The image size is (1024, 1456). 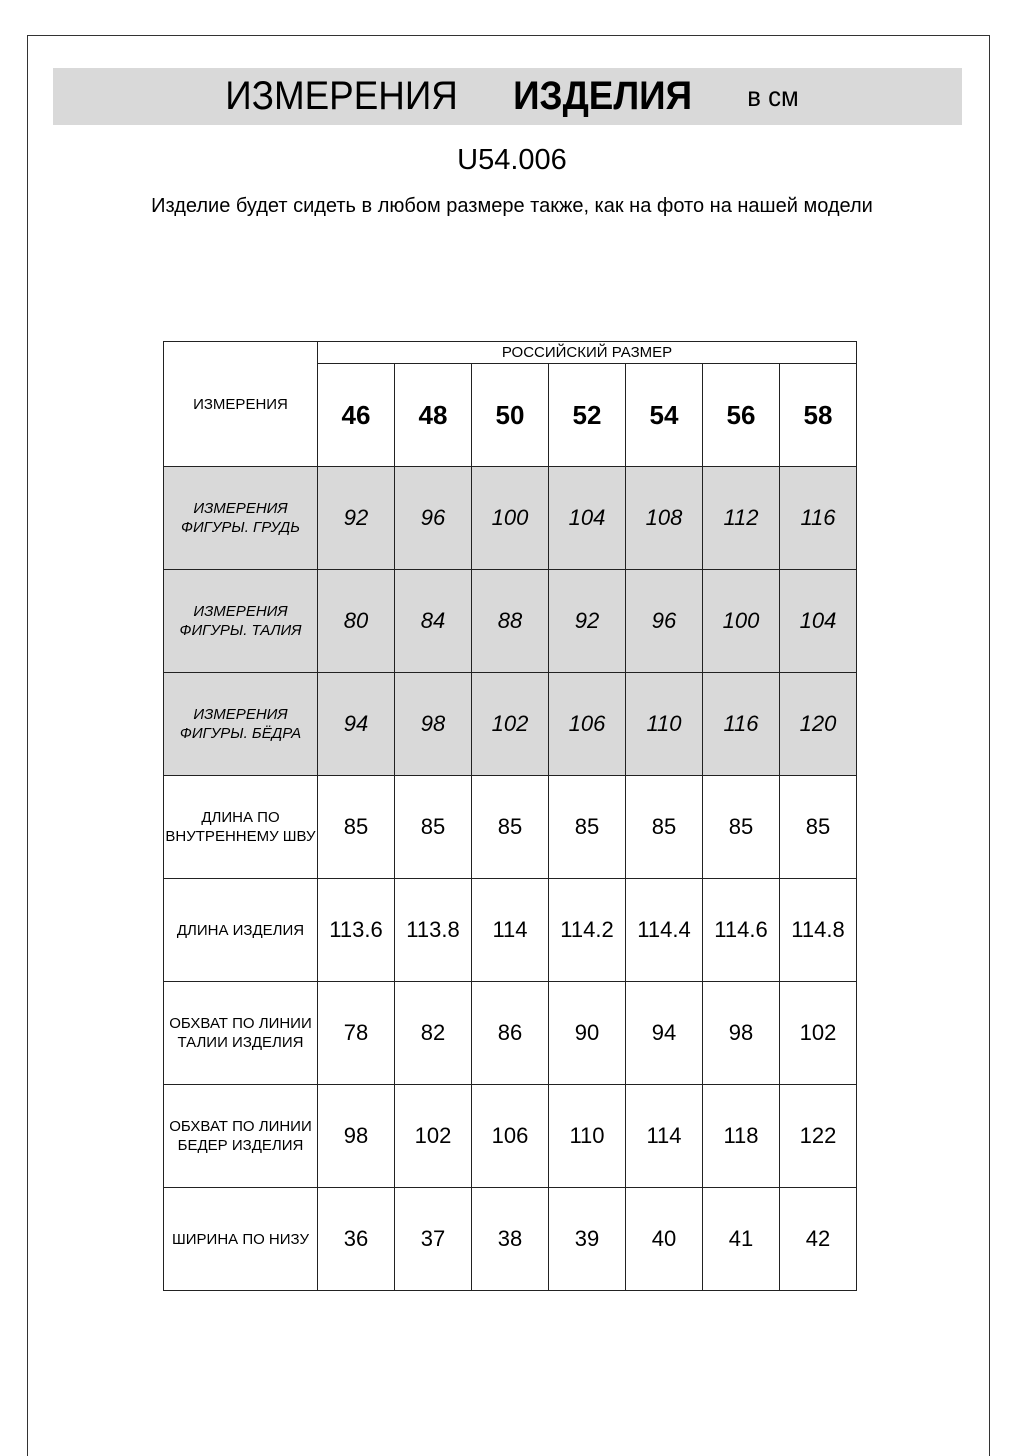 I want to click on row-label: ШИРИНА ПО НИЗУ, so click(x=240, y=1239).